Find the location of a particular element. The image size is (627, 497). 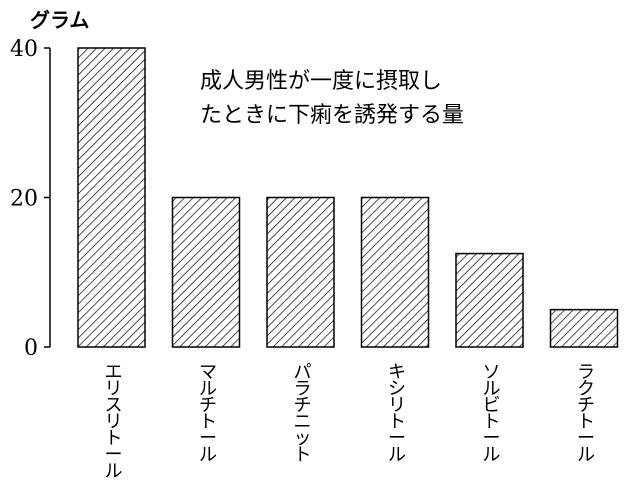

category-label: エリスリトール is located at coordinates (114, 422).